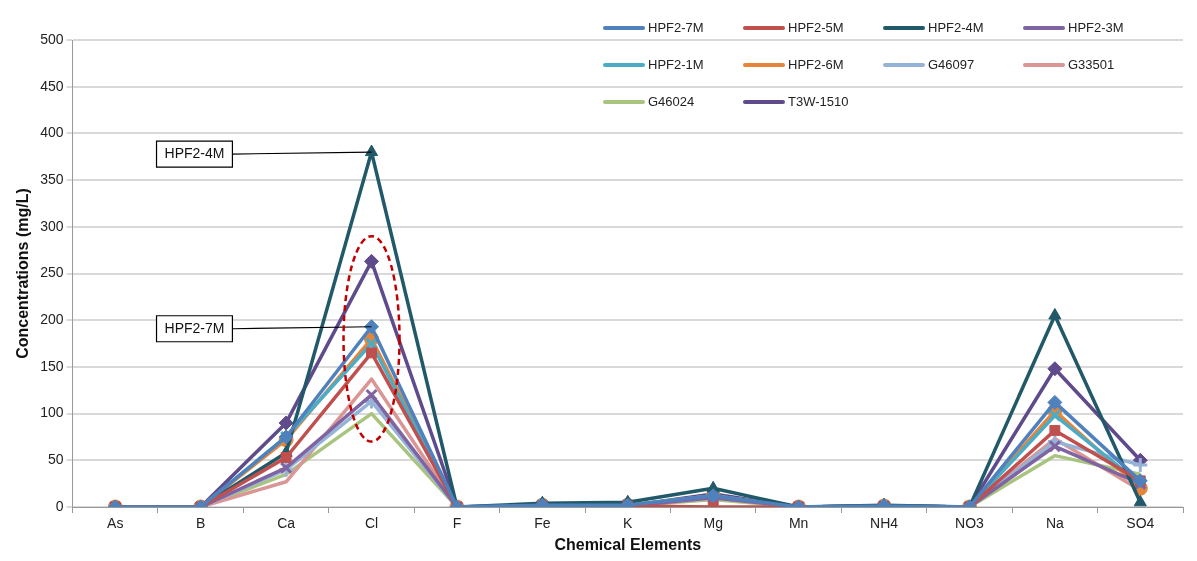 The image size is (1197, 561). What do you see at coordinates (818, 101) in the screenshot?
I see `legend-label: T3W-1510` at bounding box center [818, 101].